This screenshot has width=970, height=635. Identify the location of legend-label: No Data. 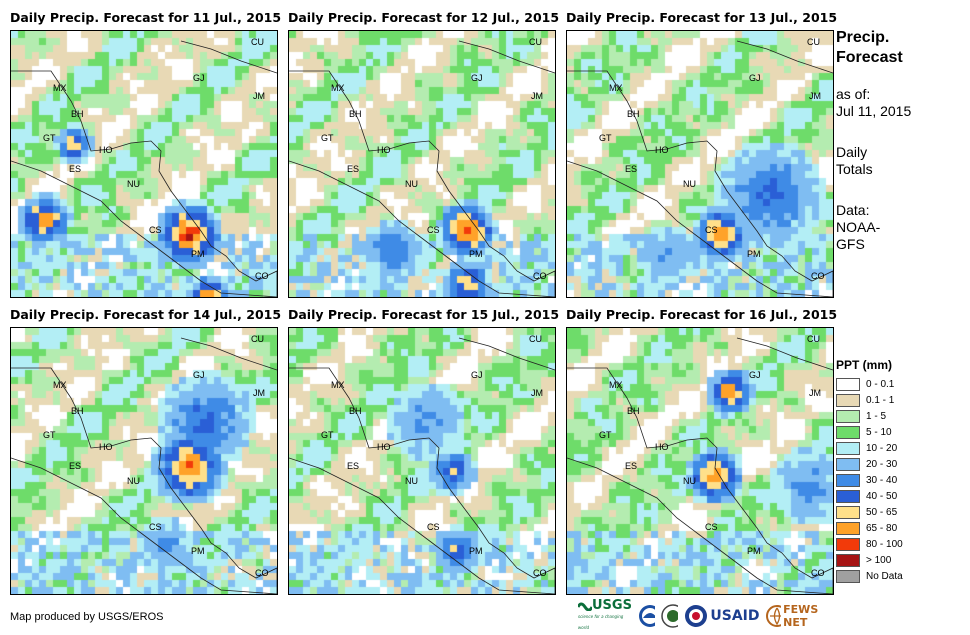
(884, 576).